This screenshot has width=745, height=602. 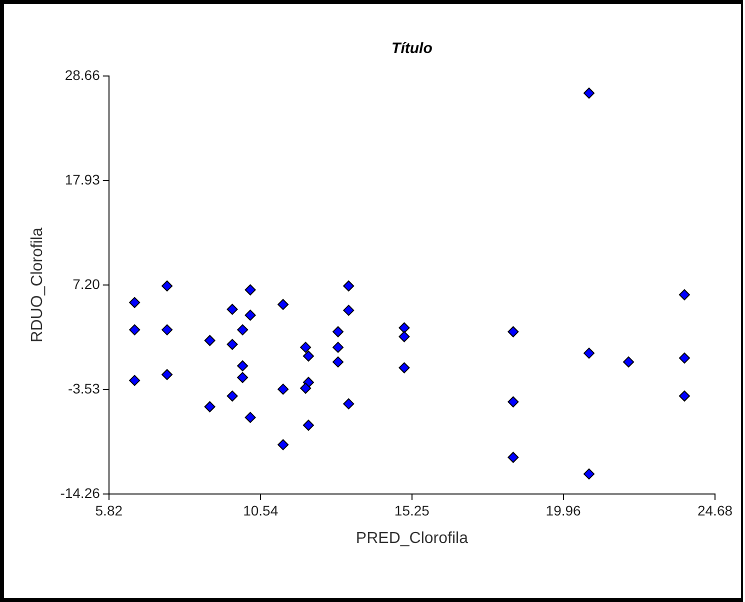 I want to click on y-tick-label: -14.26, so click(x=80, y=492).